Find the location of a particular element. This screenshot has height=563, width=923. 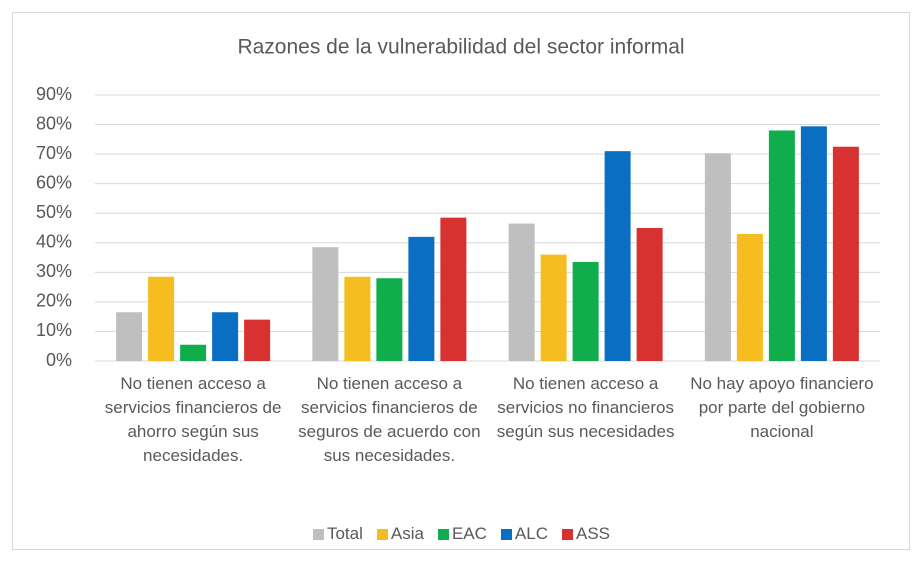

y-tick-label: 20% is located at coordinates (54, 301).